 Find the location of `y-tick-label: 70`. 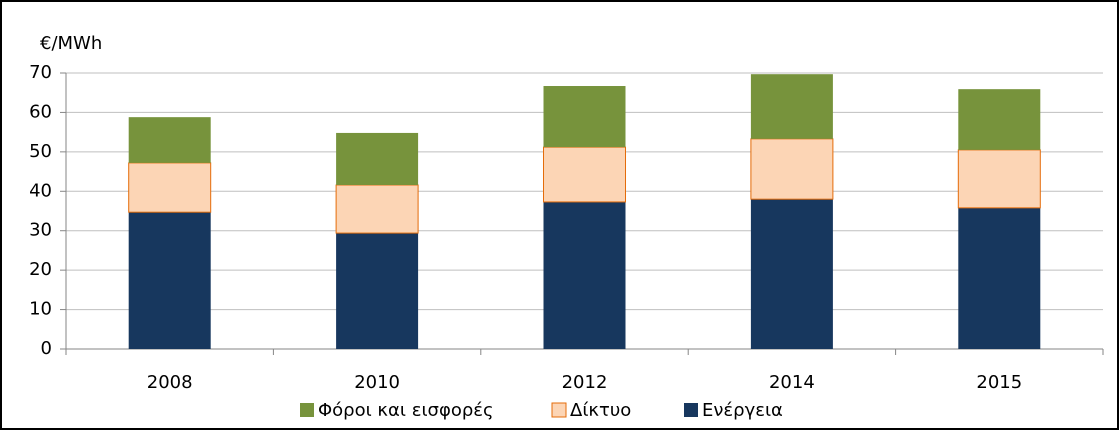

y-tick-label: 70 is located at coordinates (40, 72).